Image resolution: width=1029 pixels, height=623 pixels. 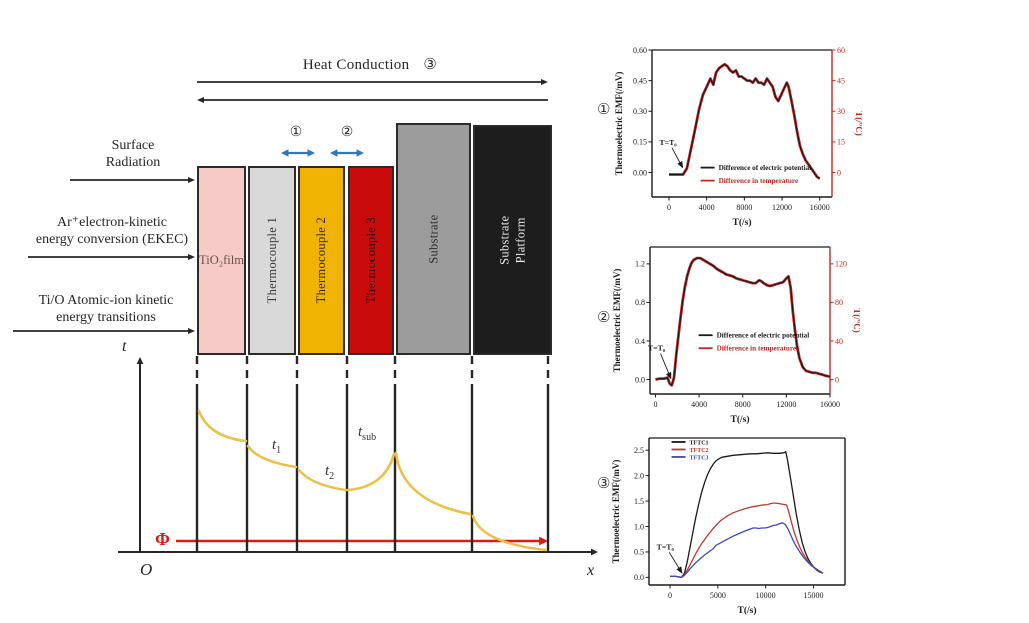 I want to click on series-line-tftc2, so click(x=747, y=540).